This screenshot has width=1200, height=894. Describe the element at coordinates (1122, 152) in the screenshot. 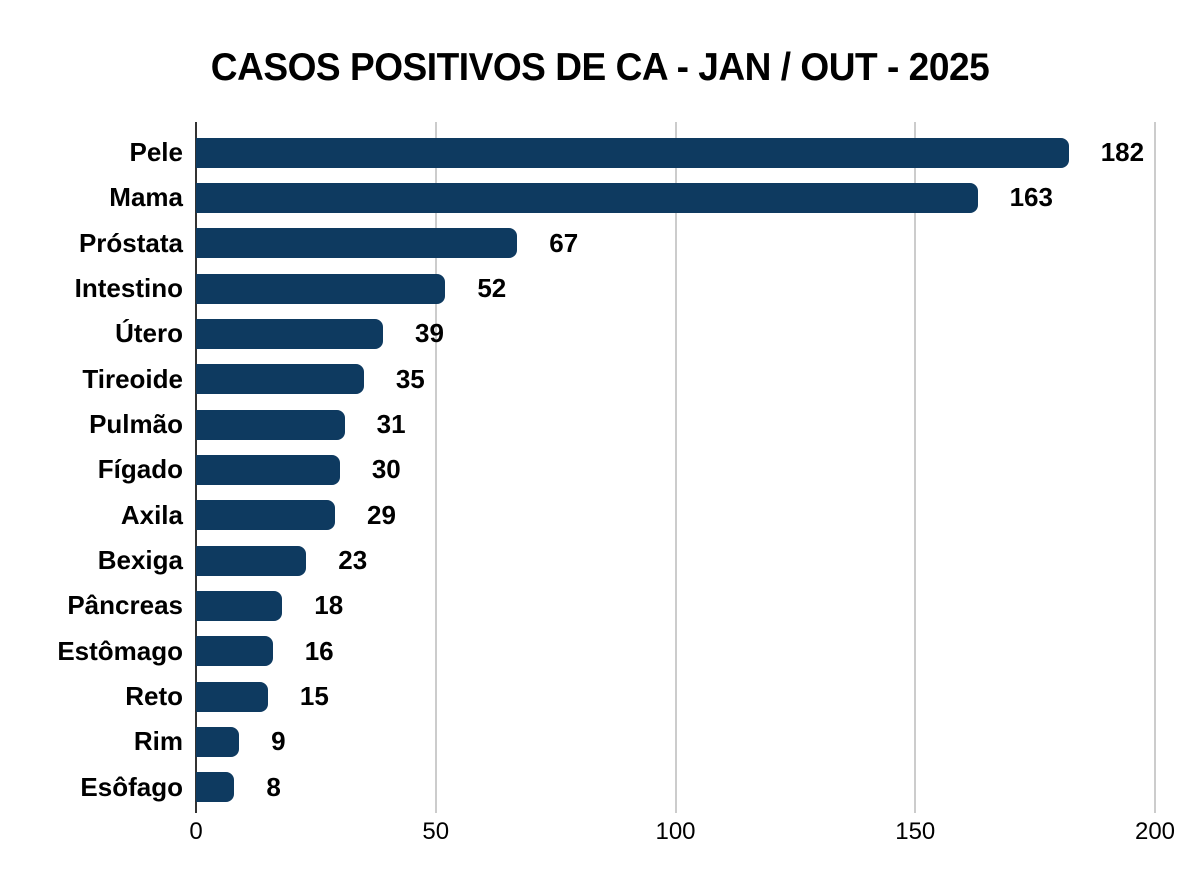

I see `value-label: 182` at that location.